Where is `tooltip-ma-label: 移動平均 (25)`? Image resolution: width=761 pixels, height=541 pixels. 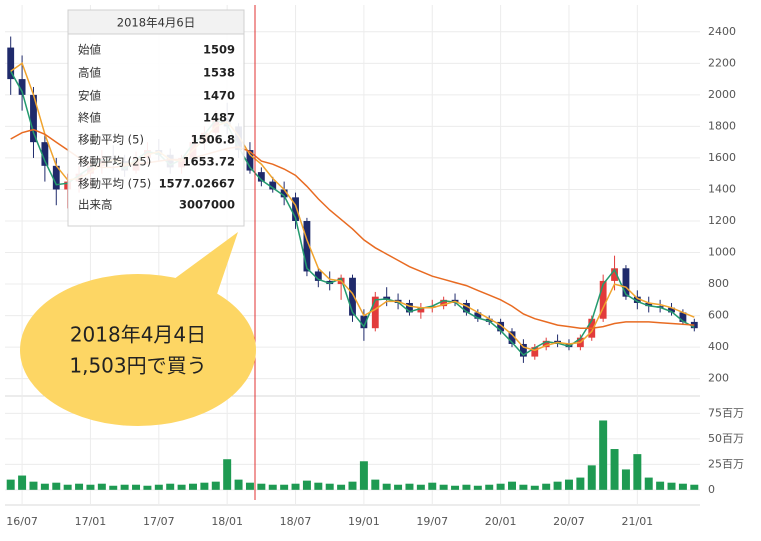 tooltip-ma-label: 移動平均 (25) is located at coordinates (114, 162).